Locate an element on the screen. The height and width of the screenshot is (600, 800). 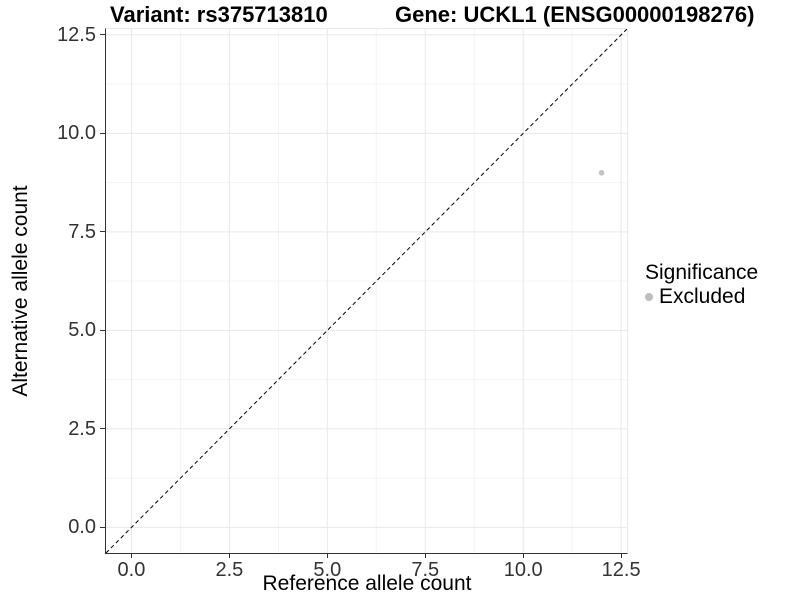
x-tick-label: 2.5 is located at coordinates (229, 570).